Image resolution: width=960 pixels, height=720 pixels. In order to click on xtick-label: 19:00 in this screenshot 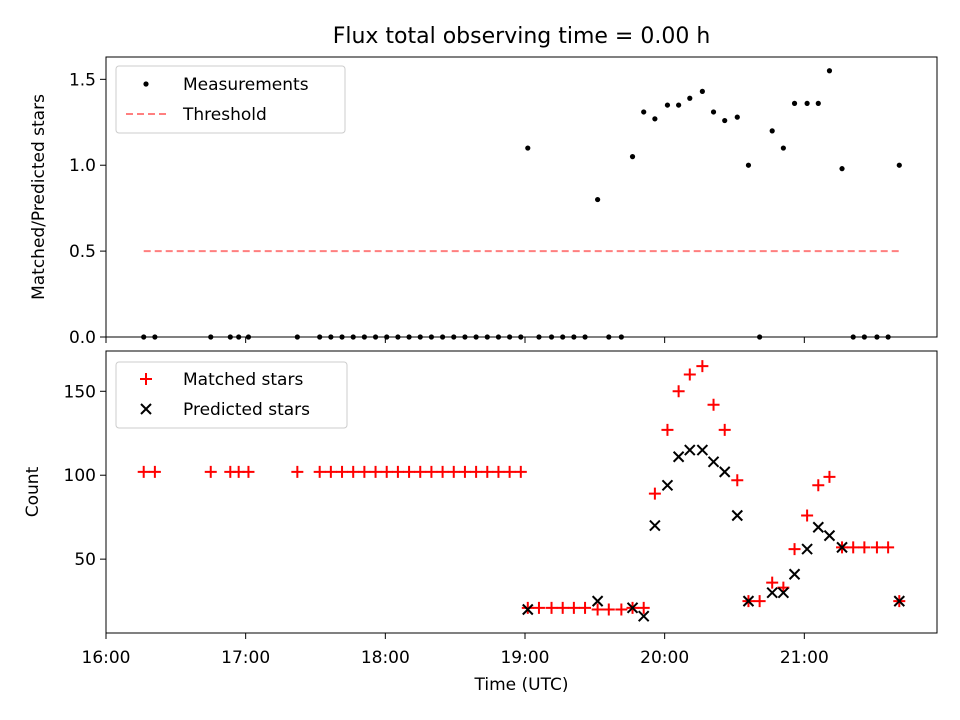, I will do `click(524, 658)`.